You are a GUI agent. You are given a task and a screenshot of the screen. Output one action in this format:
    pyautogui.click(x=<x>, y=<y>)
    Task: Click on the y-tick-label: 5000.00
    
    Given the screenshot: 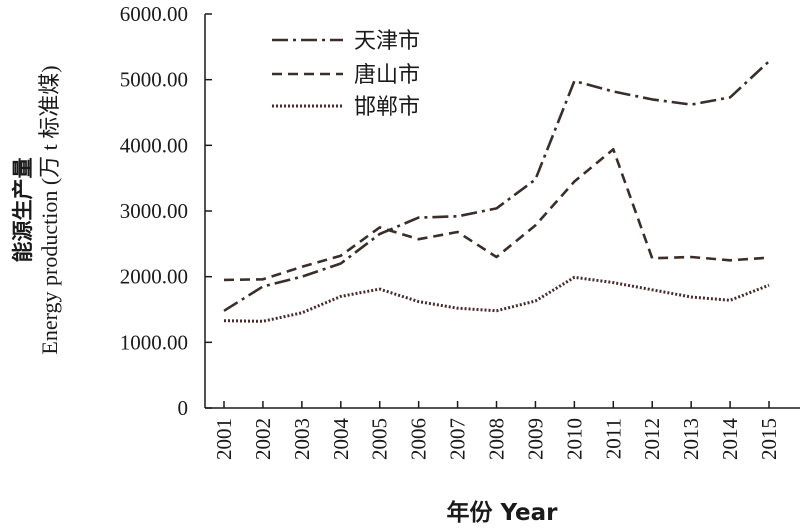 What is the action you would take?
    pyautogui.click(x=154, y=80)
    